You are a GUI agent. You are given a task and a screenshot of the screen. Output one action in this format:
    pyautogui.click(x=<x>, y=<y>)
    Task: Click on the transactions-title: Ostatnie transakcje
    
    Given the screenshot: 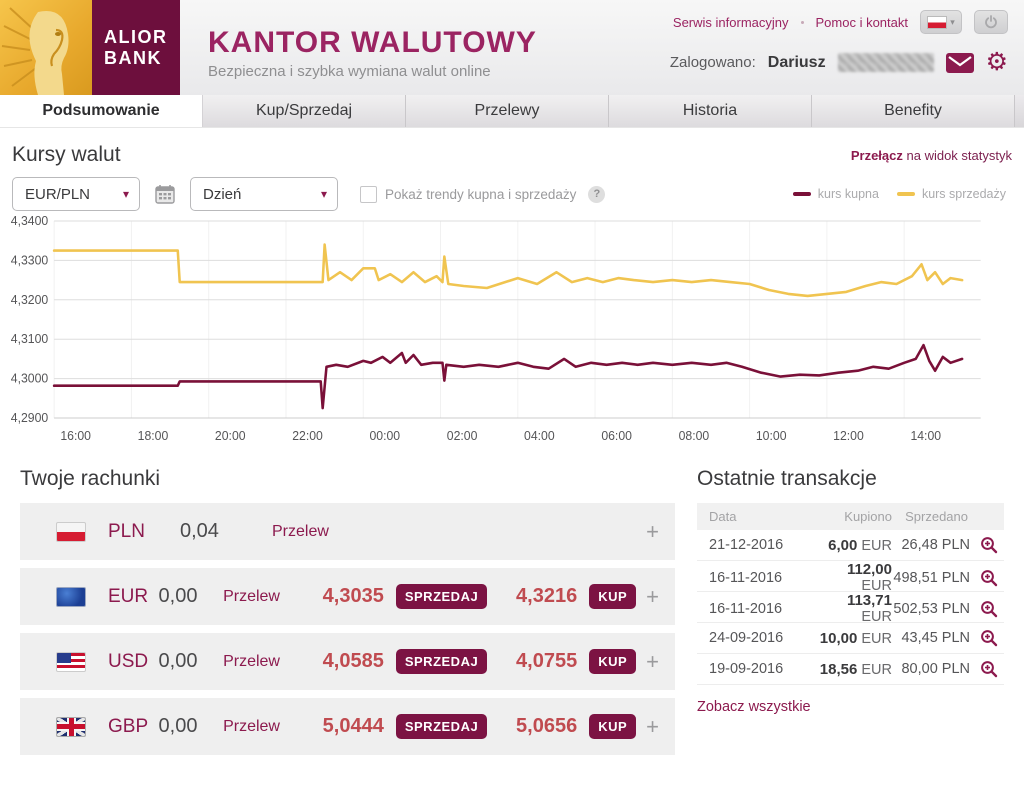 What is the action you would take?
    pyautogui.click(x=787, y=478)
    